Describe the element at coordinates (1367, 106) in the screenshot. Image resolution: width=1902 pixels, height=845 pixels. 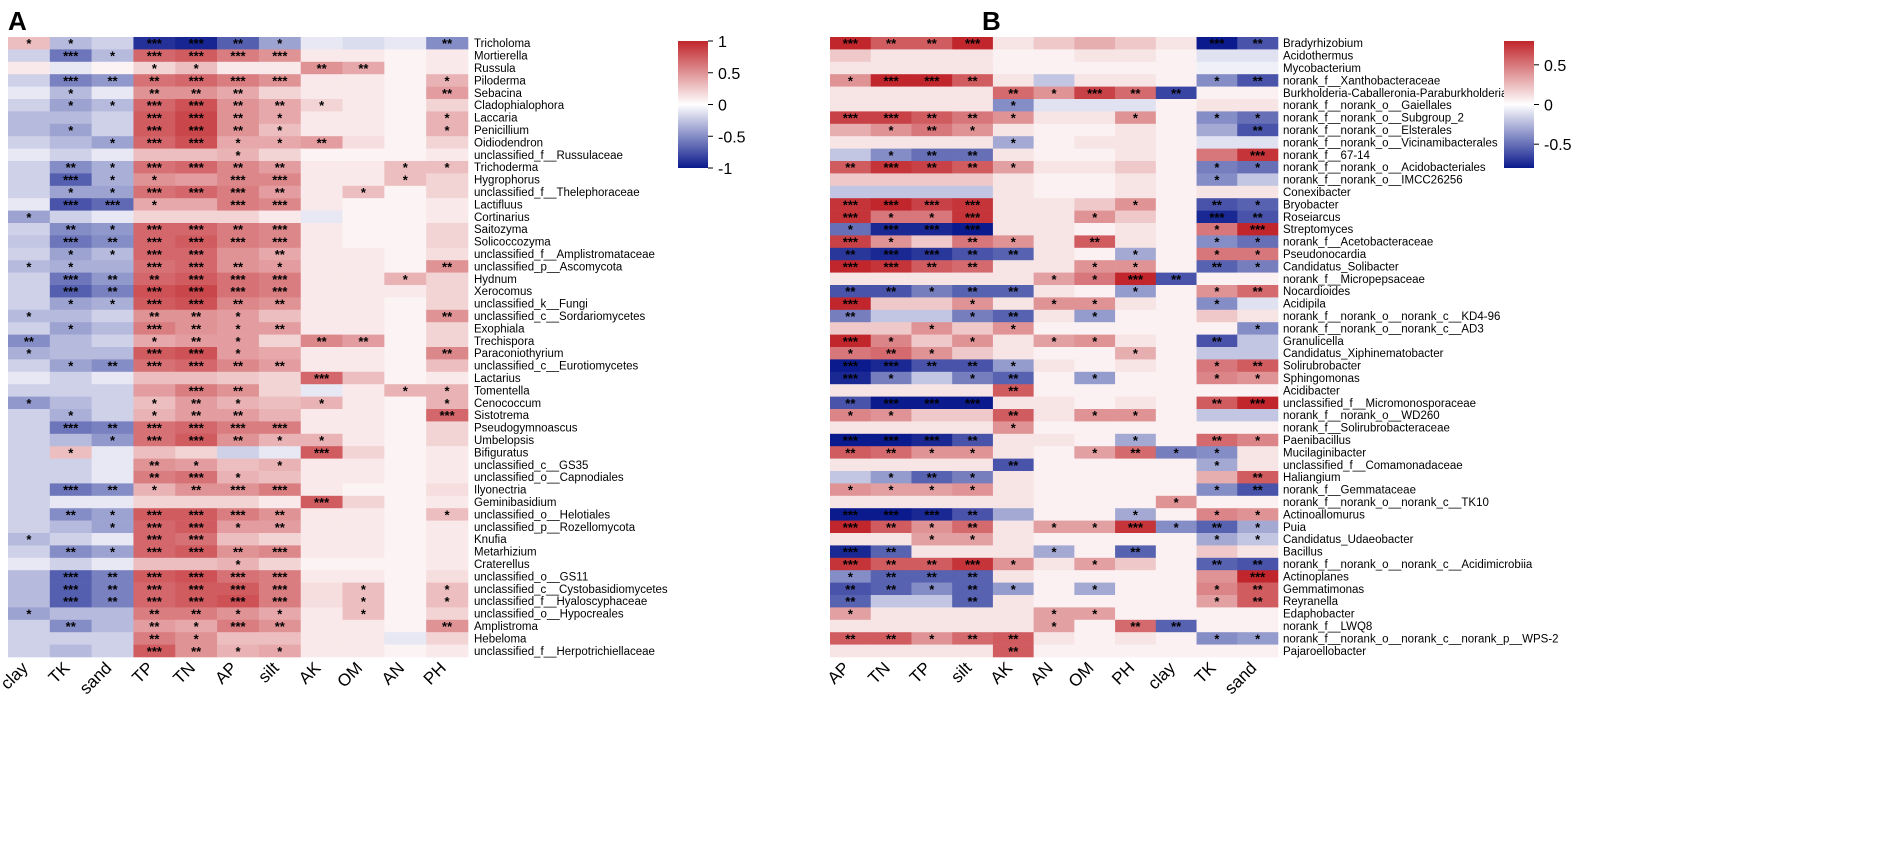
I see `row-label: norank_f__norank_o__Gaiellales` at that location.